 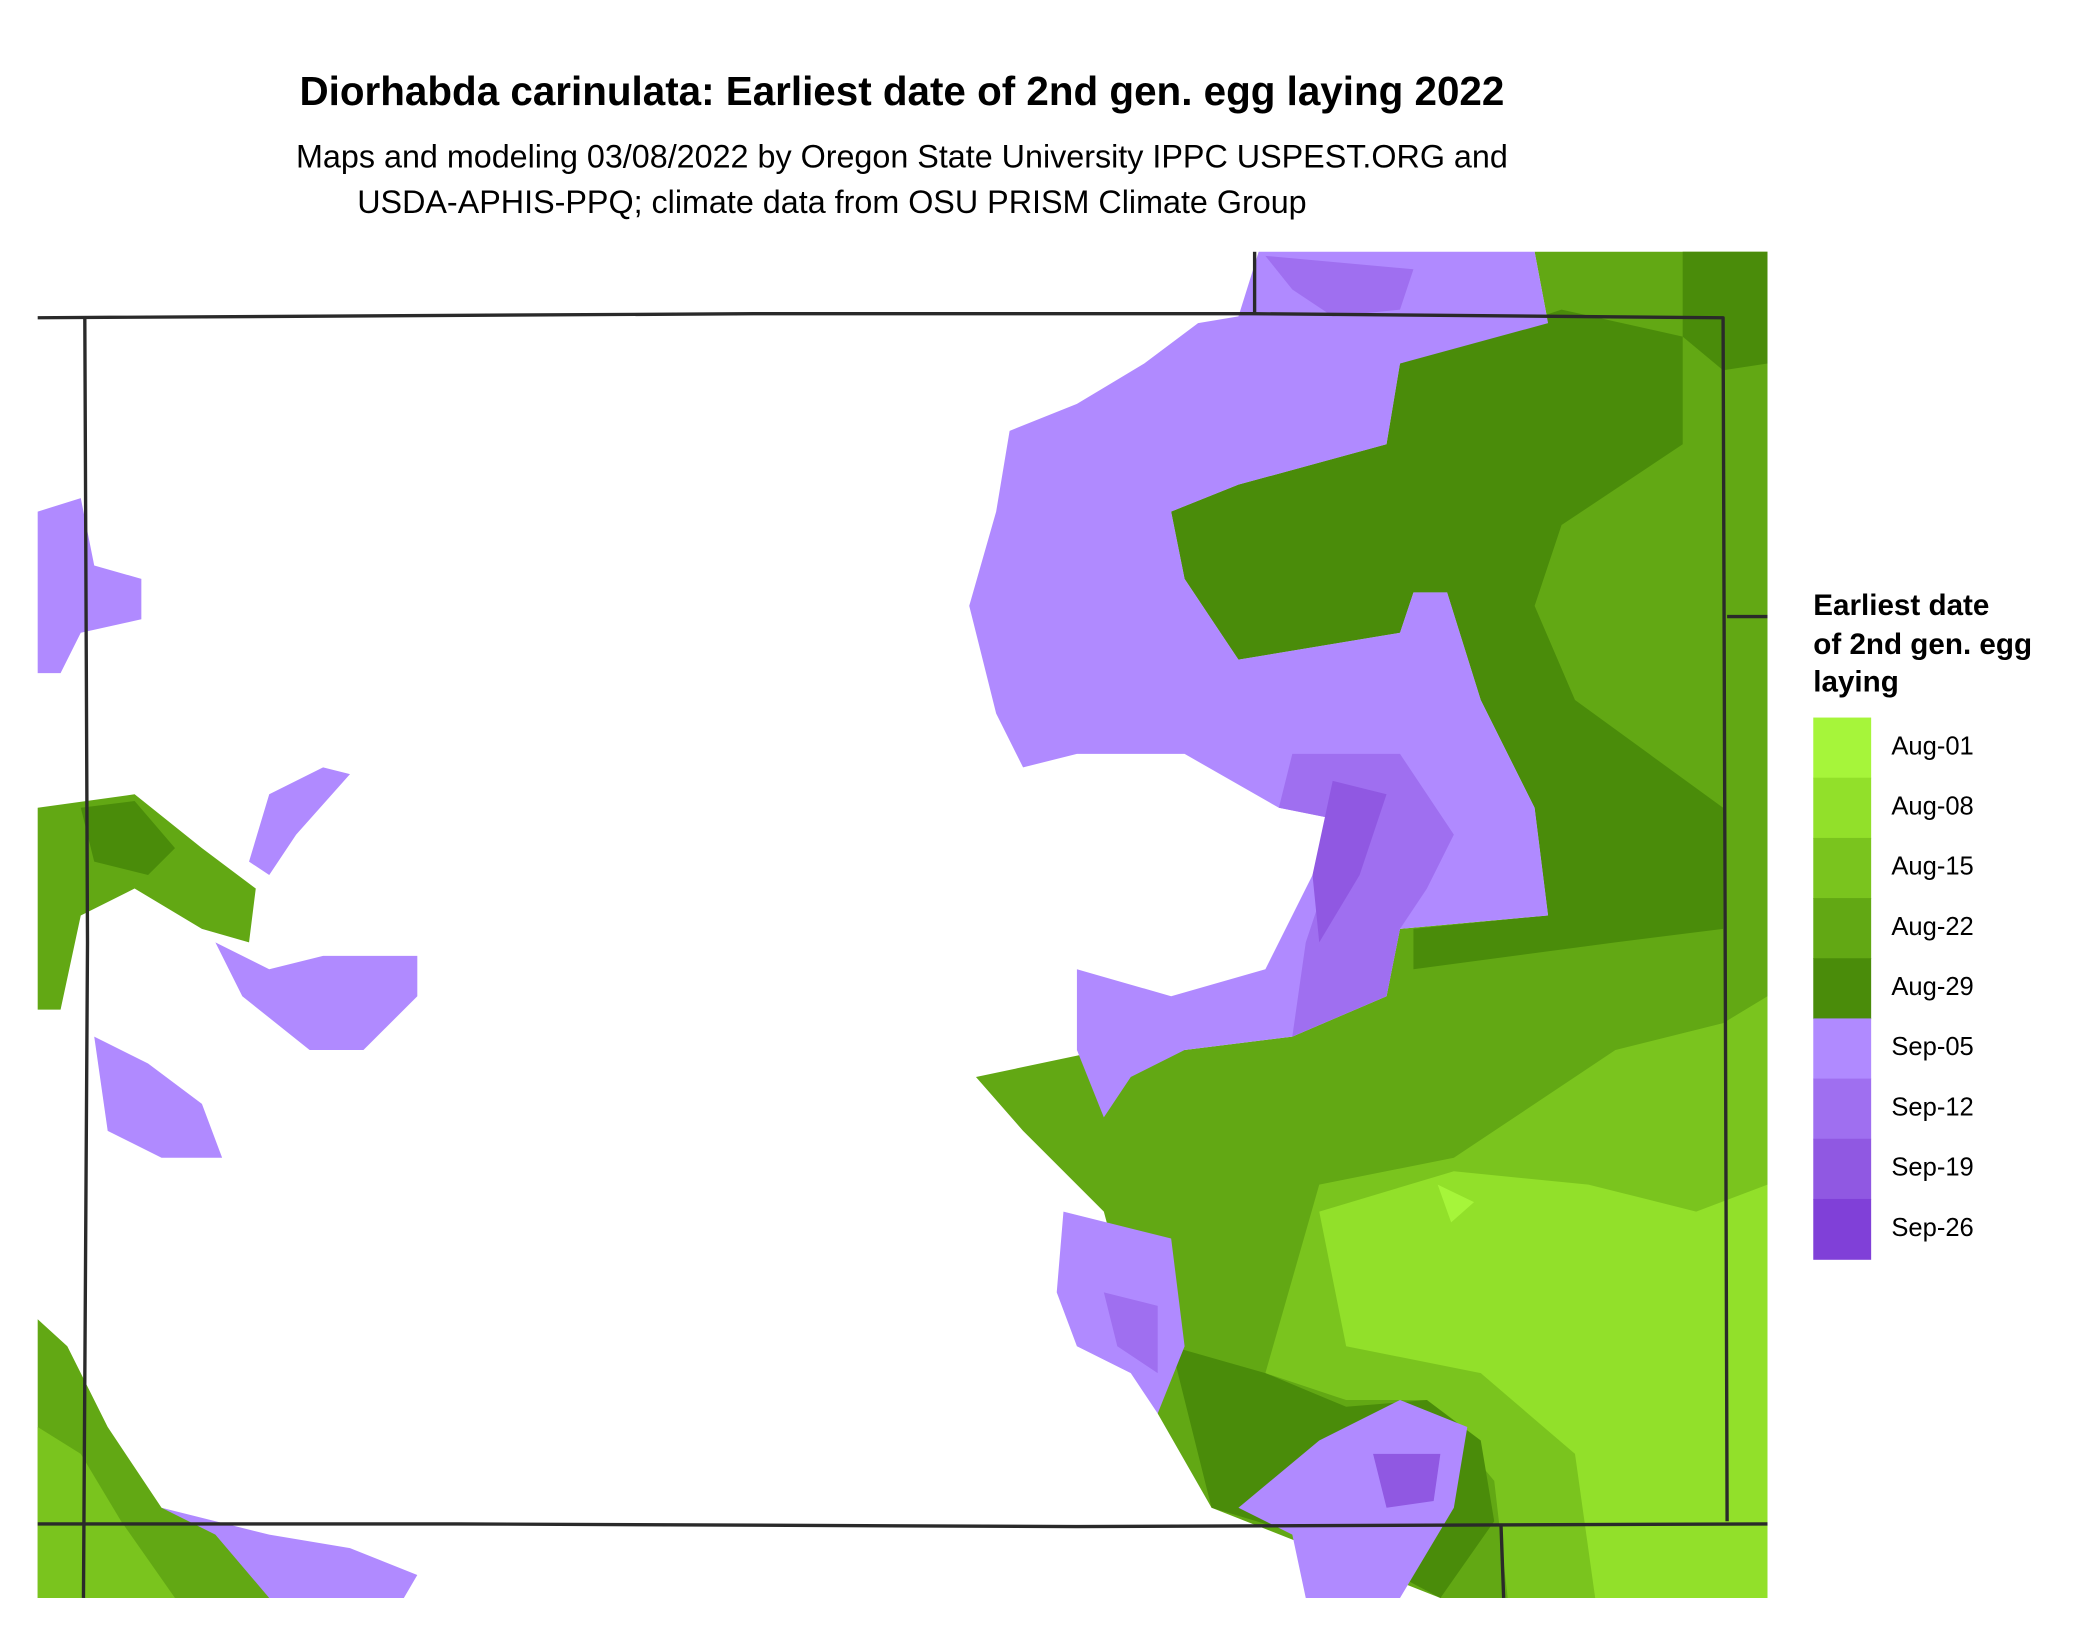 What do you see at coordinates (1932, 746) in the screenshot?
I see `legend-label: Aug-01` at bounding box center [1932, 746].